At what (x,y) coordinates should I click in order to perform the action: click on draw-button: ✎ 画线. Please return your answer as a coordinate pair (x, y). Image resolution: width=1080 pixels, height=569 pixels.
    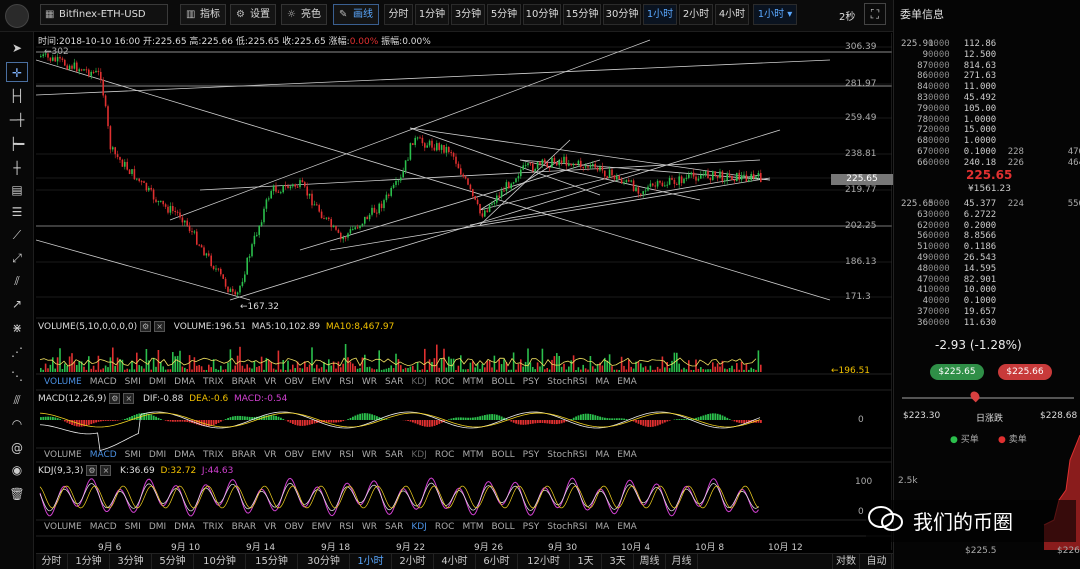
    Looking at the image, I should click on (356, 14).